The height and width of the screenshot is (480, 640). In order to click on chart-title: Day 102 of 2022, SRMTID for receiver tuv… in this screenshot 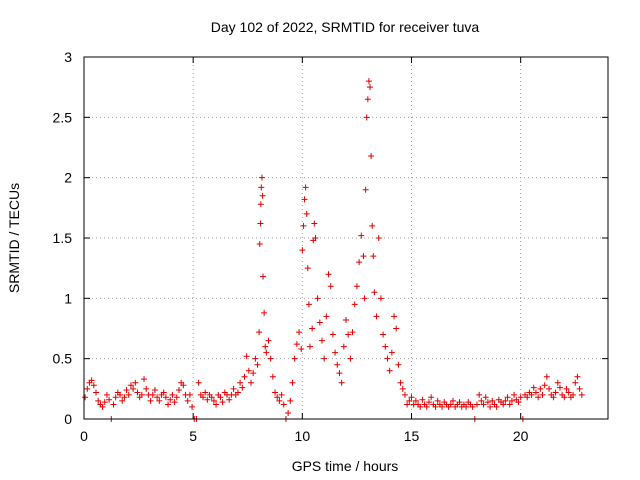, I will do `click(345, 27)`.